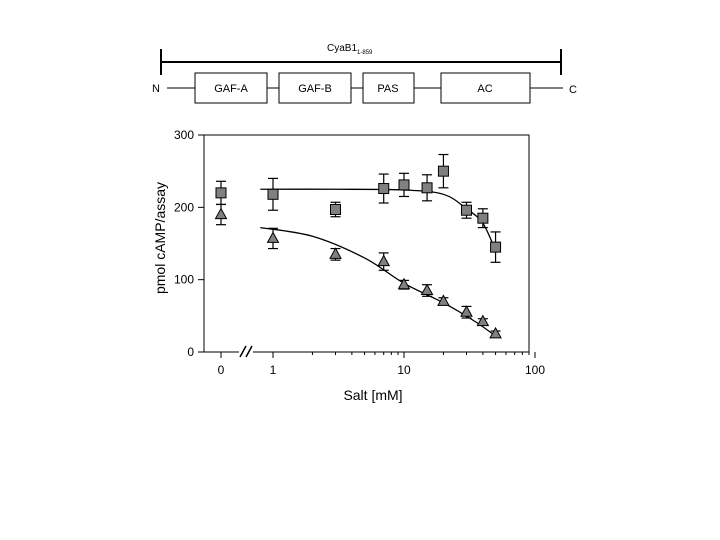  I want to click on x-tick-label: 0, so click(221, 370).